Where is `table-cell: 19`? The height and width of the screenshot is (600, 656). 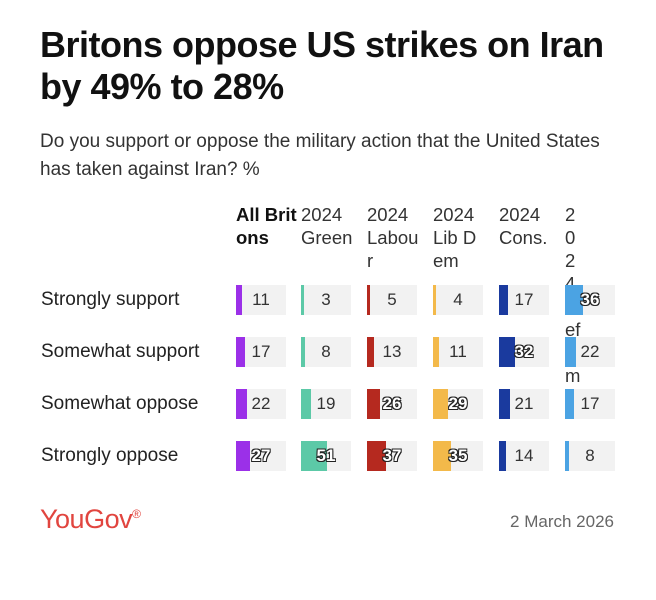 table-cell: 19 is located at coordinates (326, 404).